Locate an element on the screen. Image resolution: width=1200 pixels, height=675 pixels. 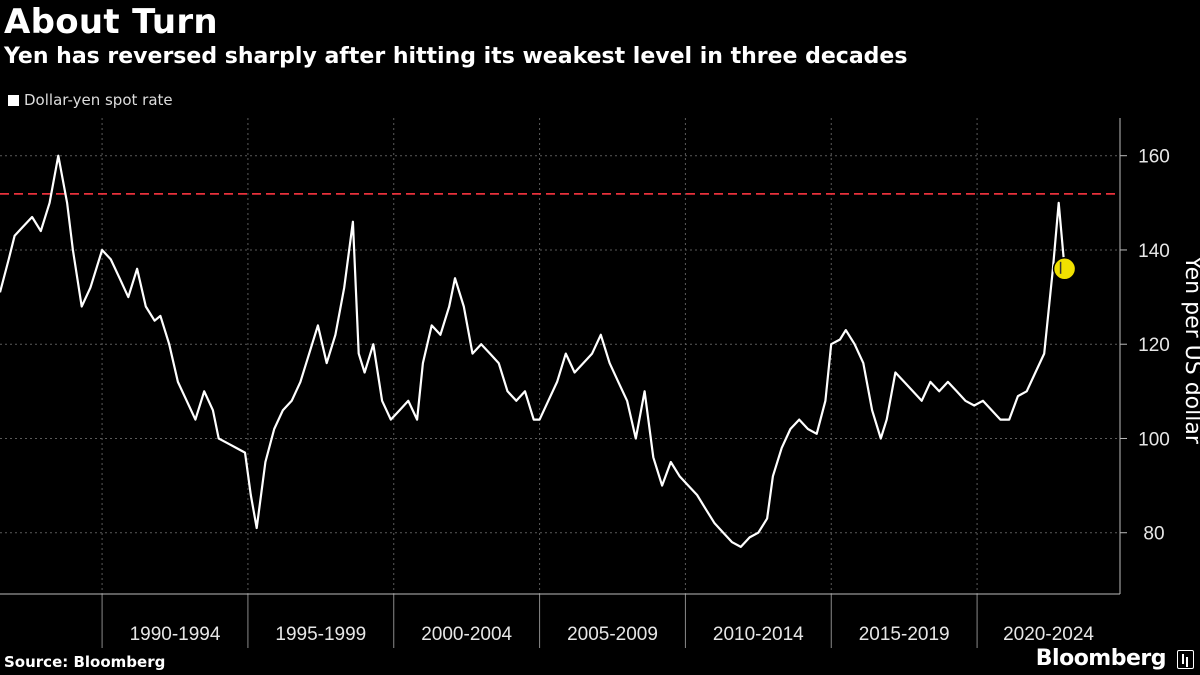
legend: Dollar-yen spot rate is located at coordinates (90, 100).